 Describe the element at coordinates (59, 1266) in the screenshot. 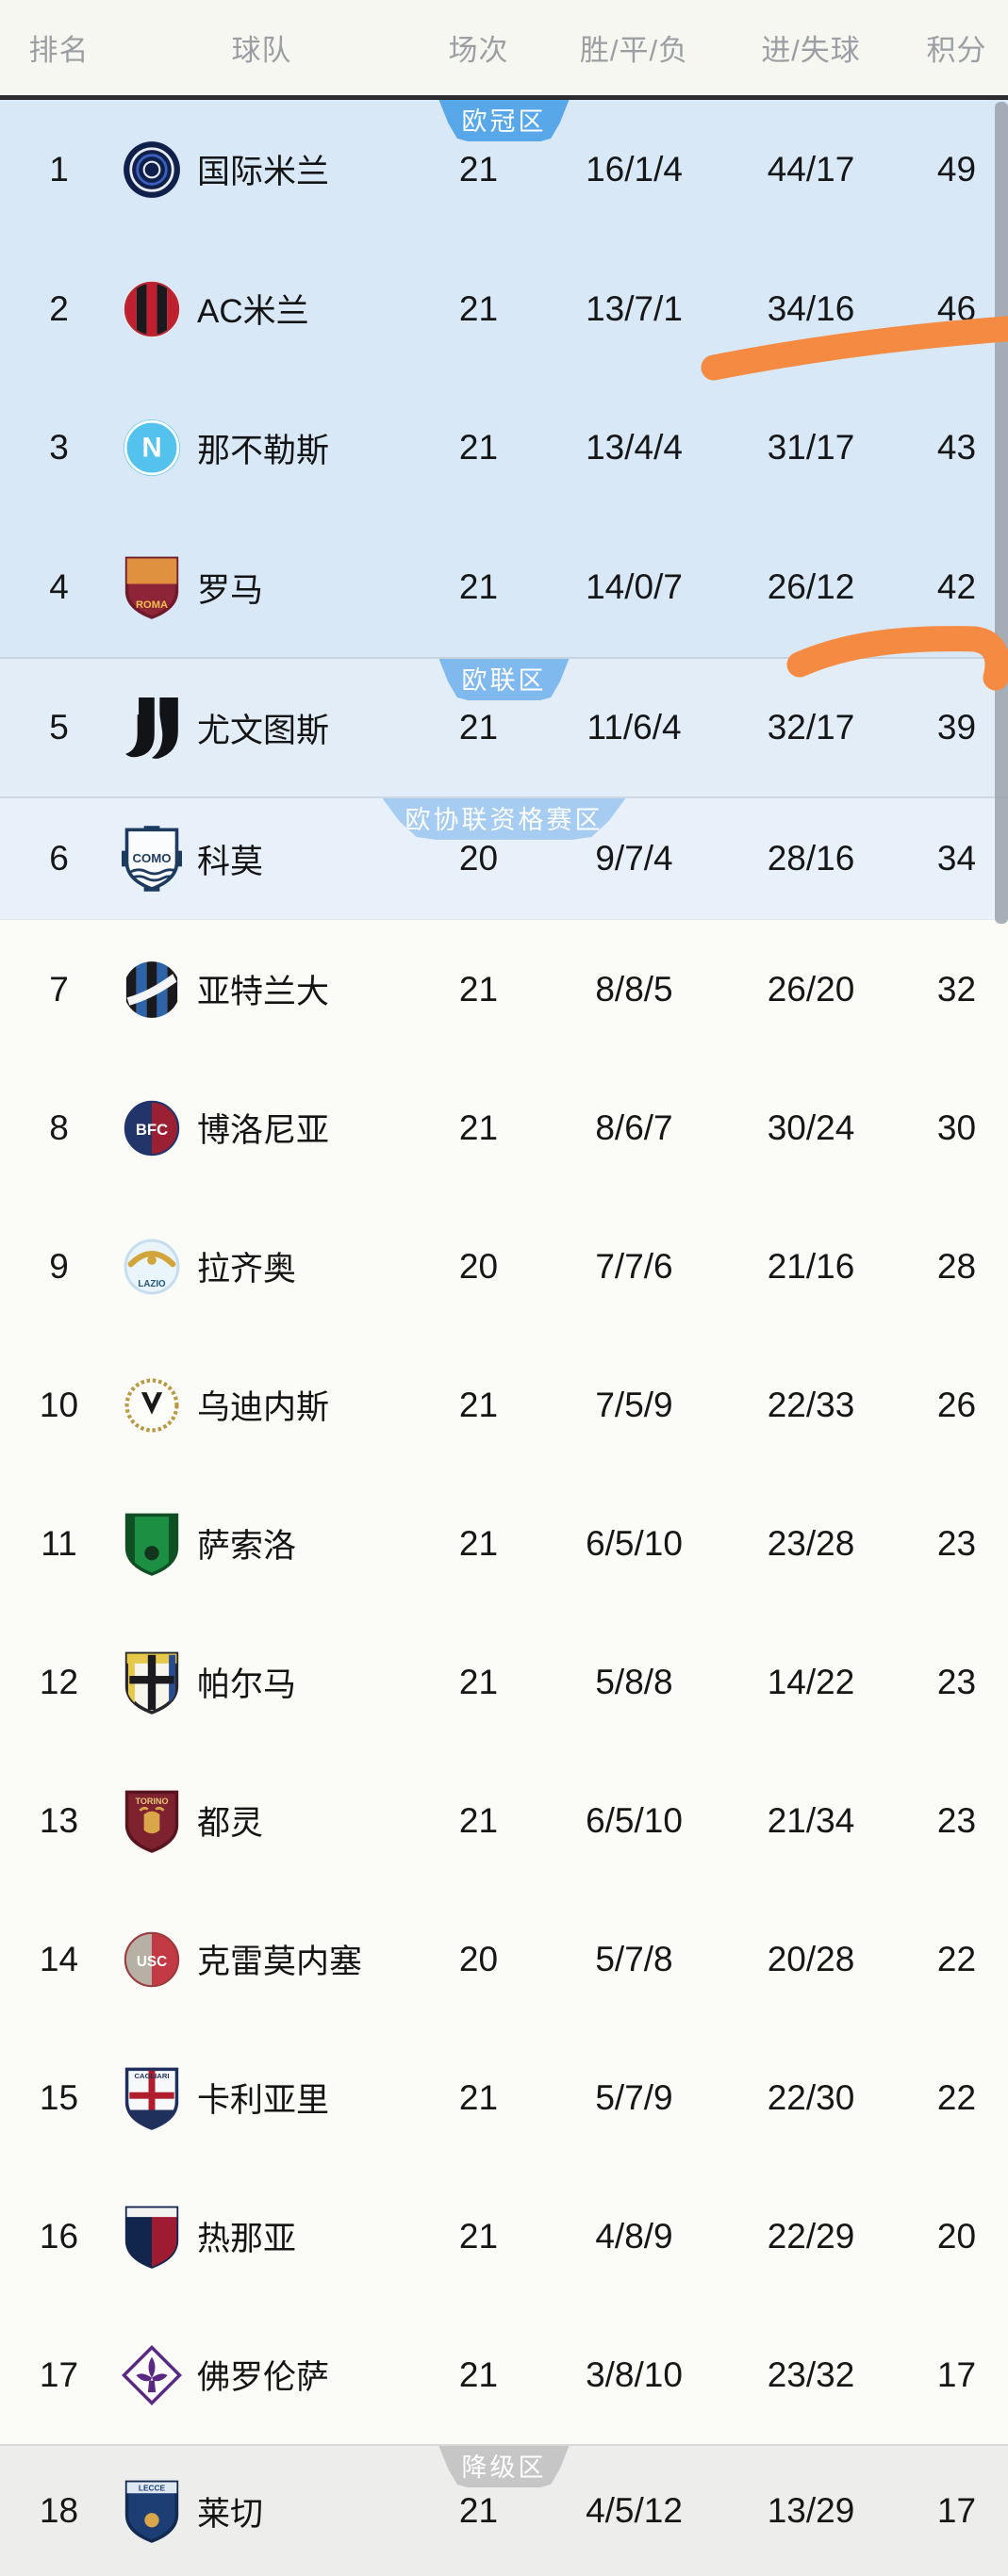

I see `team-rank: 9` at that location.